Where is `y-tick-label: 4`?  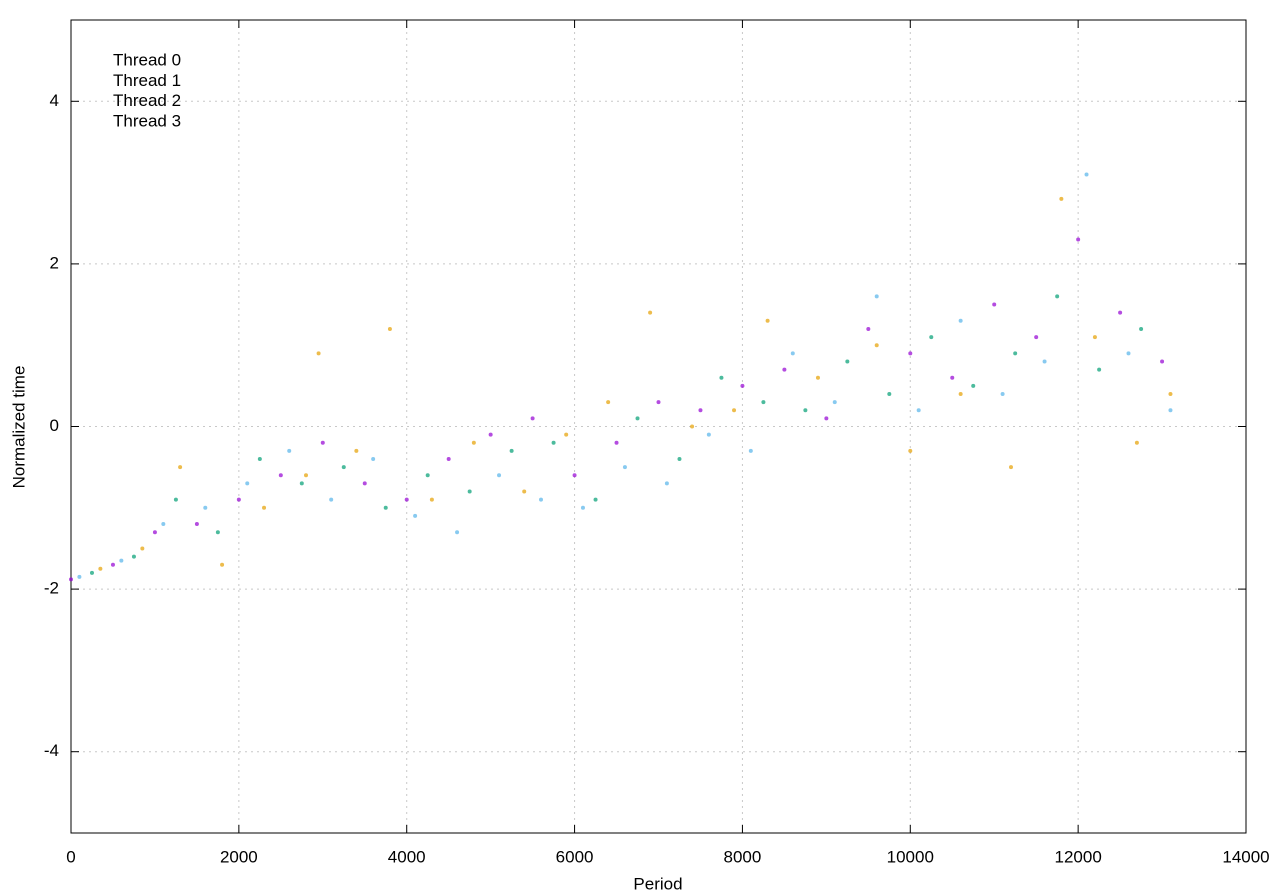
y-tick-label: 4 is located at coordinates (54, 100).